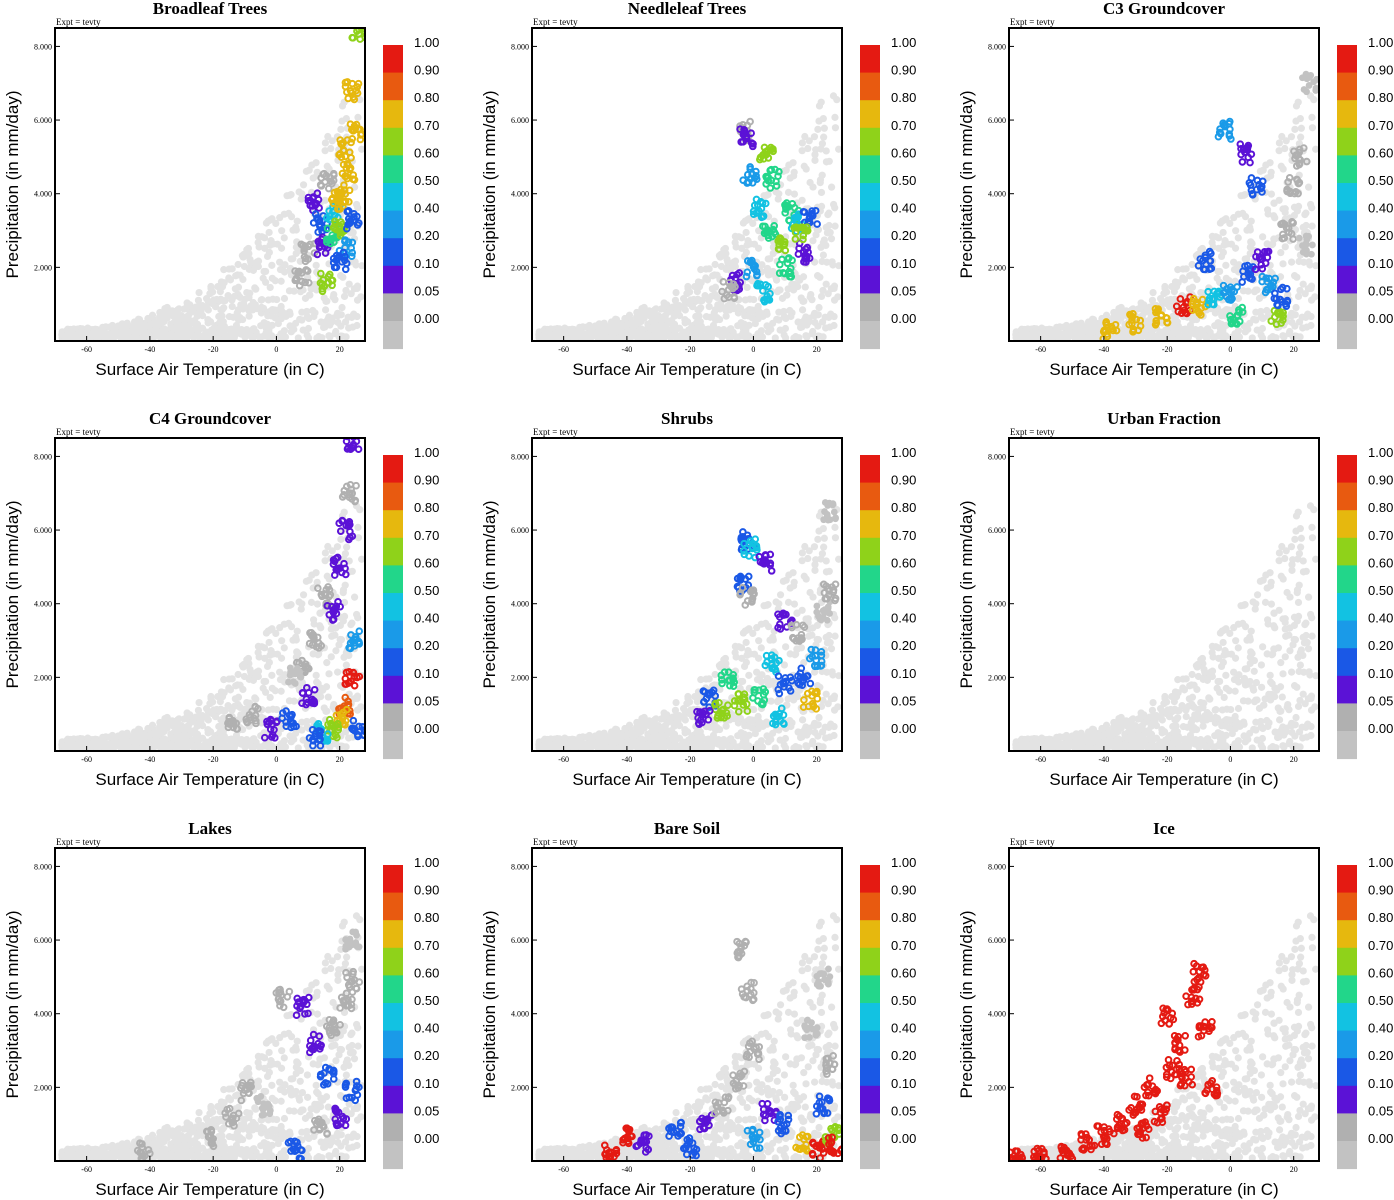 This screenshot has height=1200, width=1394. Describe the element at coordinates (1294, 349) in the screenshot. I see `x-tick-label: 20` at that location.